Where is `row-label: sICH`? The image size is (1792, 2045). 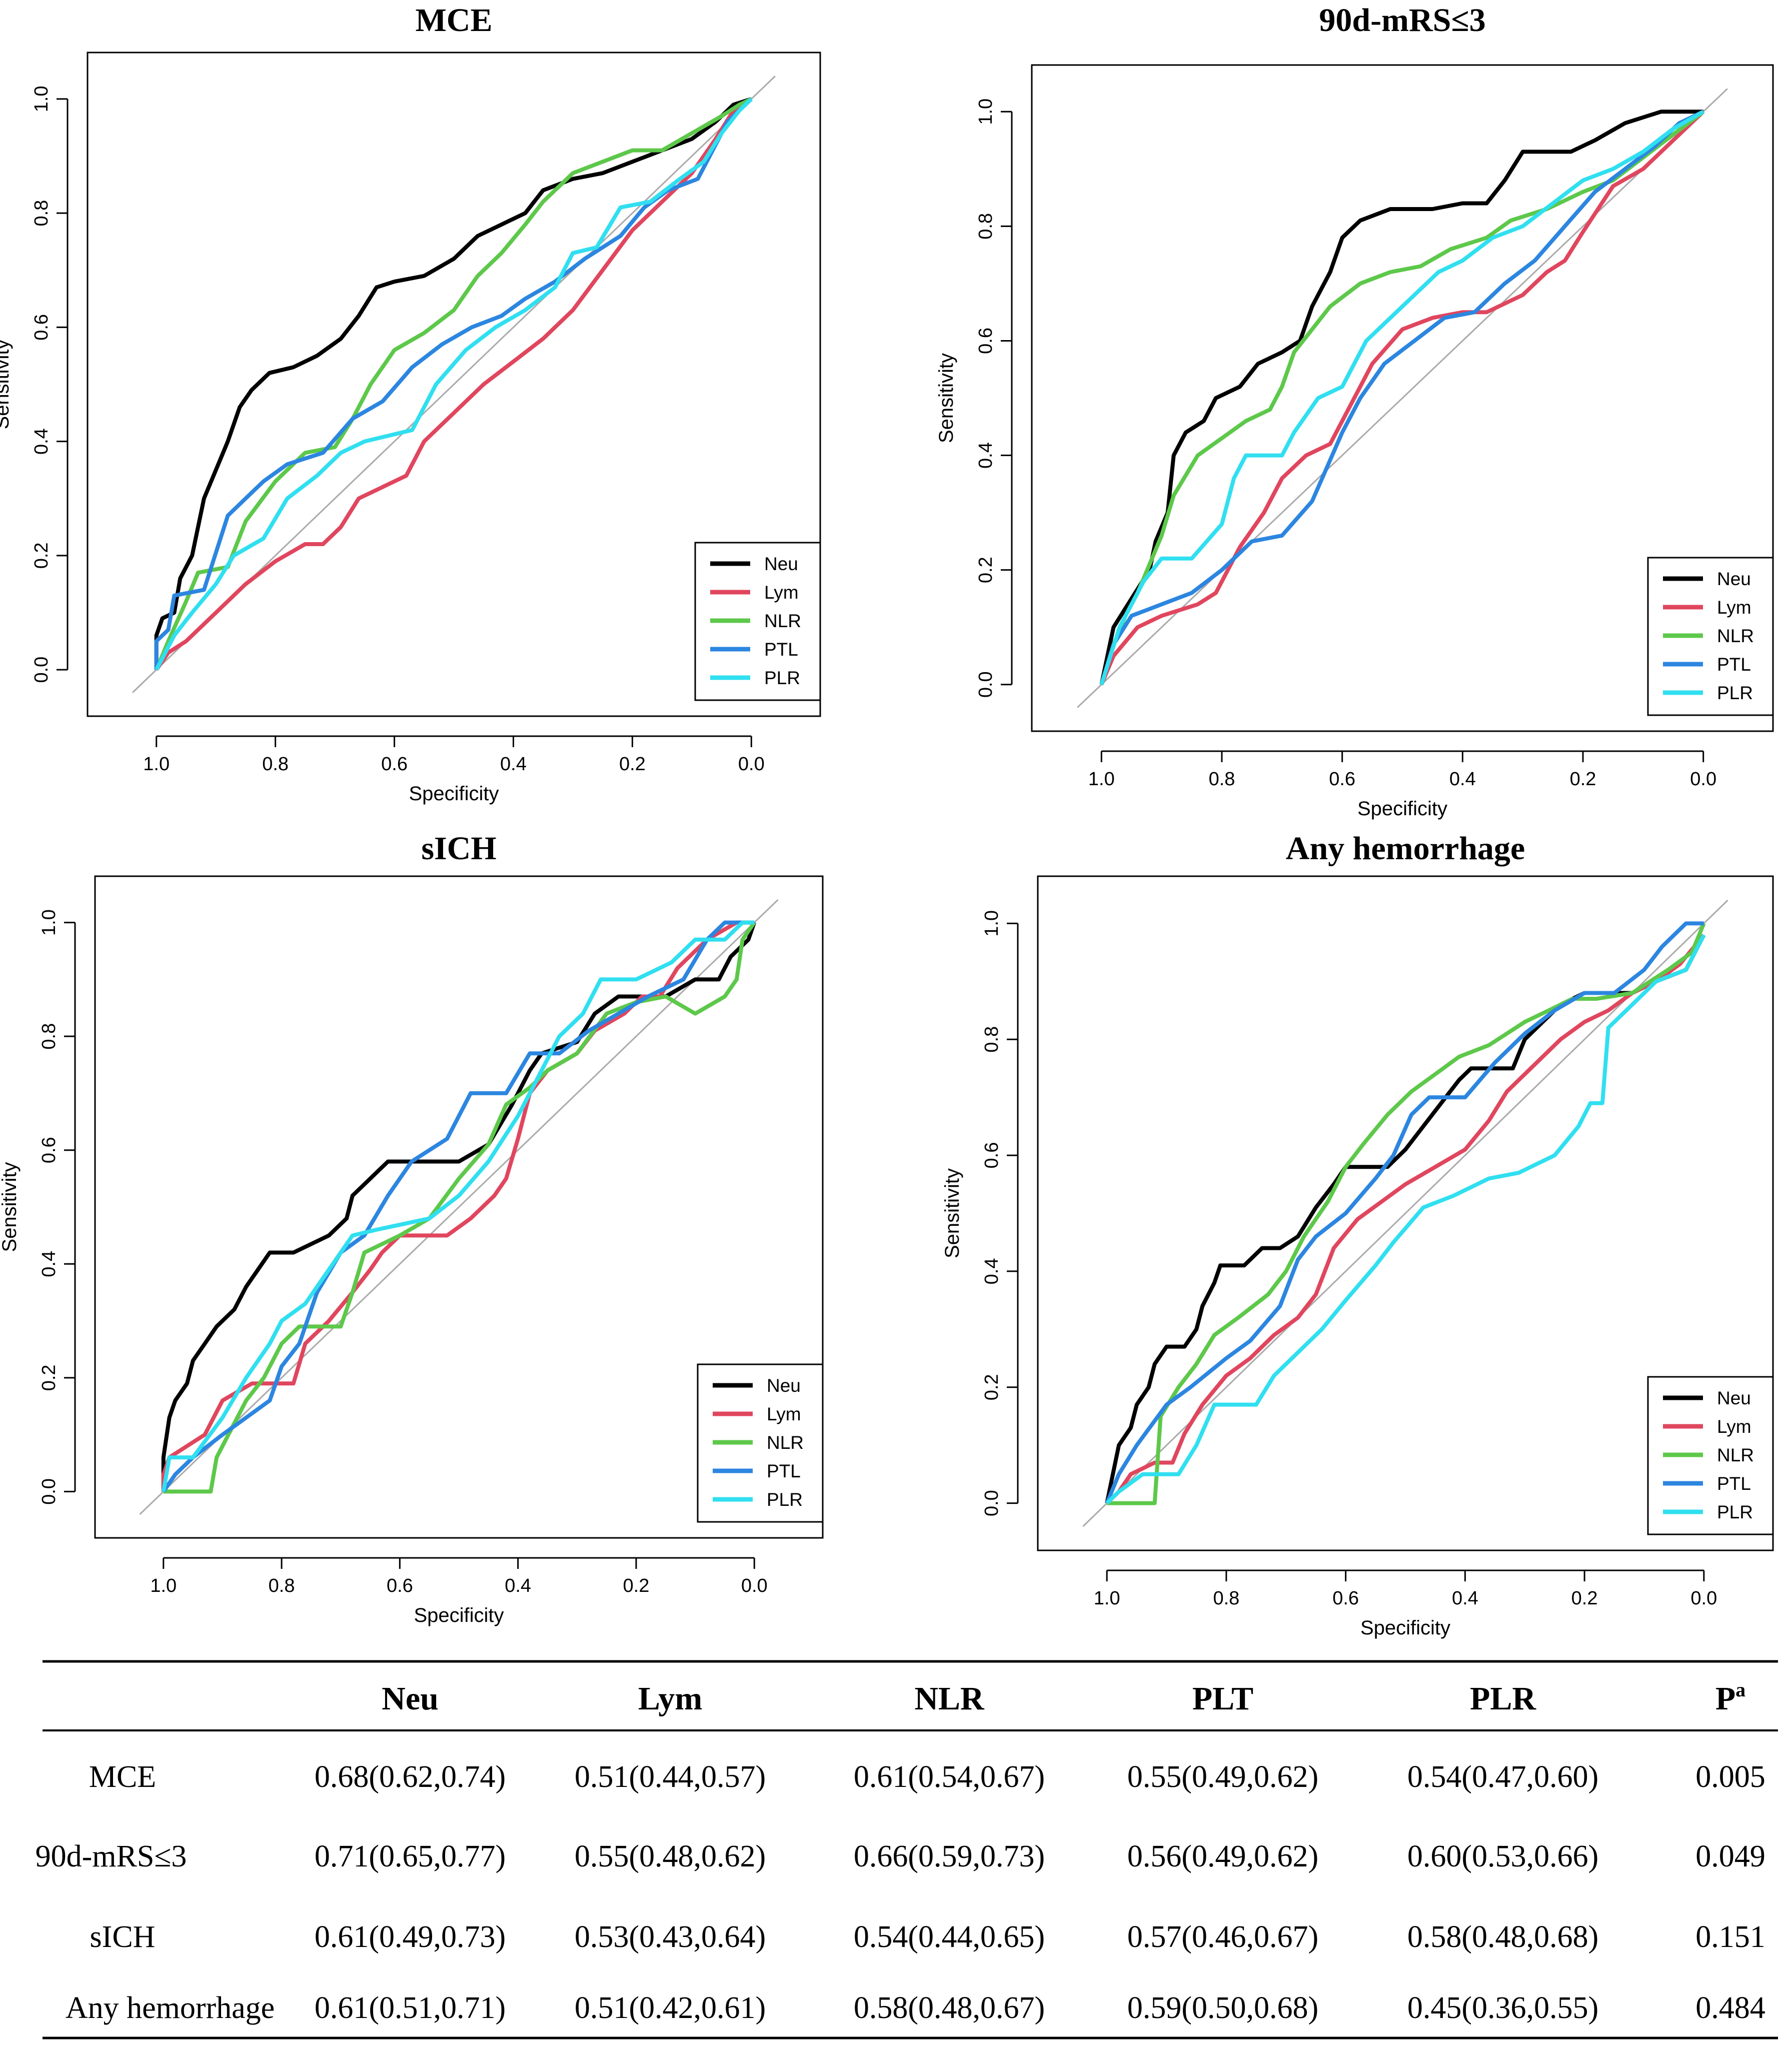
row-label: sICH is located at coordinates (123, 1937).